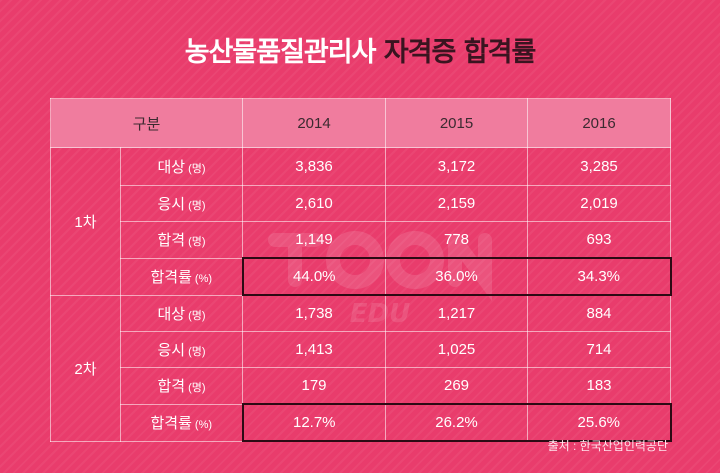 Image resolution: width=720 pixels, height=473 pixels. I want to click on pass-rate-cell: 44.0%, so click(314, 276).